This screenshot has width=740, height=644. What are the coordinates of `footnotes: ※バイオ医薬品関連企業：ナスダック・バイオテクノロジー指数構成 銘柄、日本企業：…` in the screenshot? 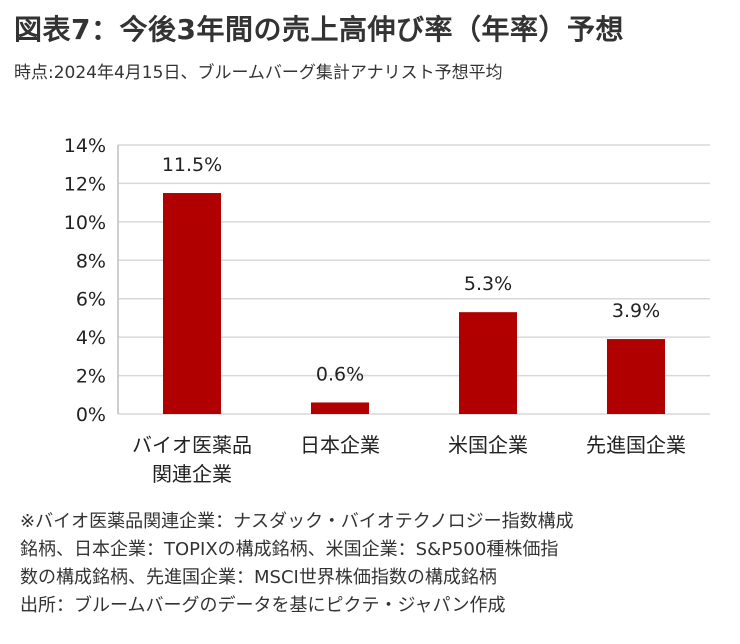 It's located at (297, 564).